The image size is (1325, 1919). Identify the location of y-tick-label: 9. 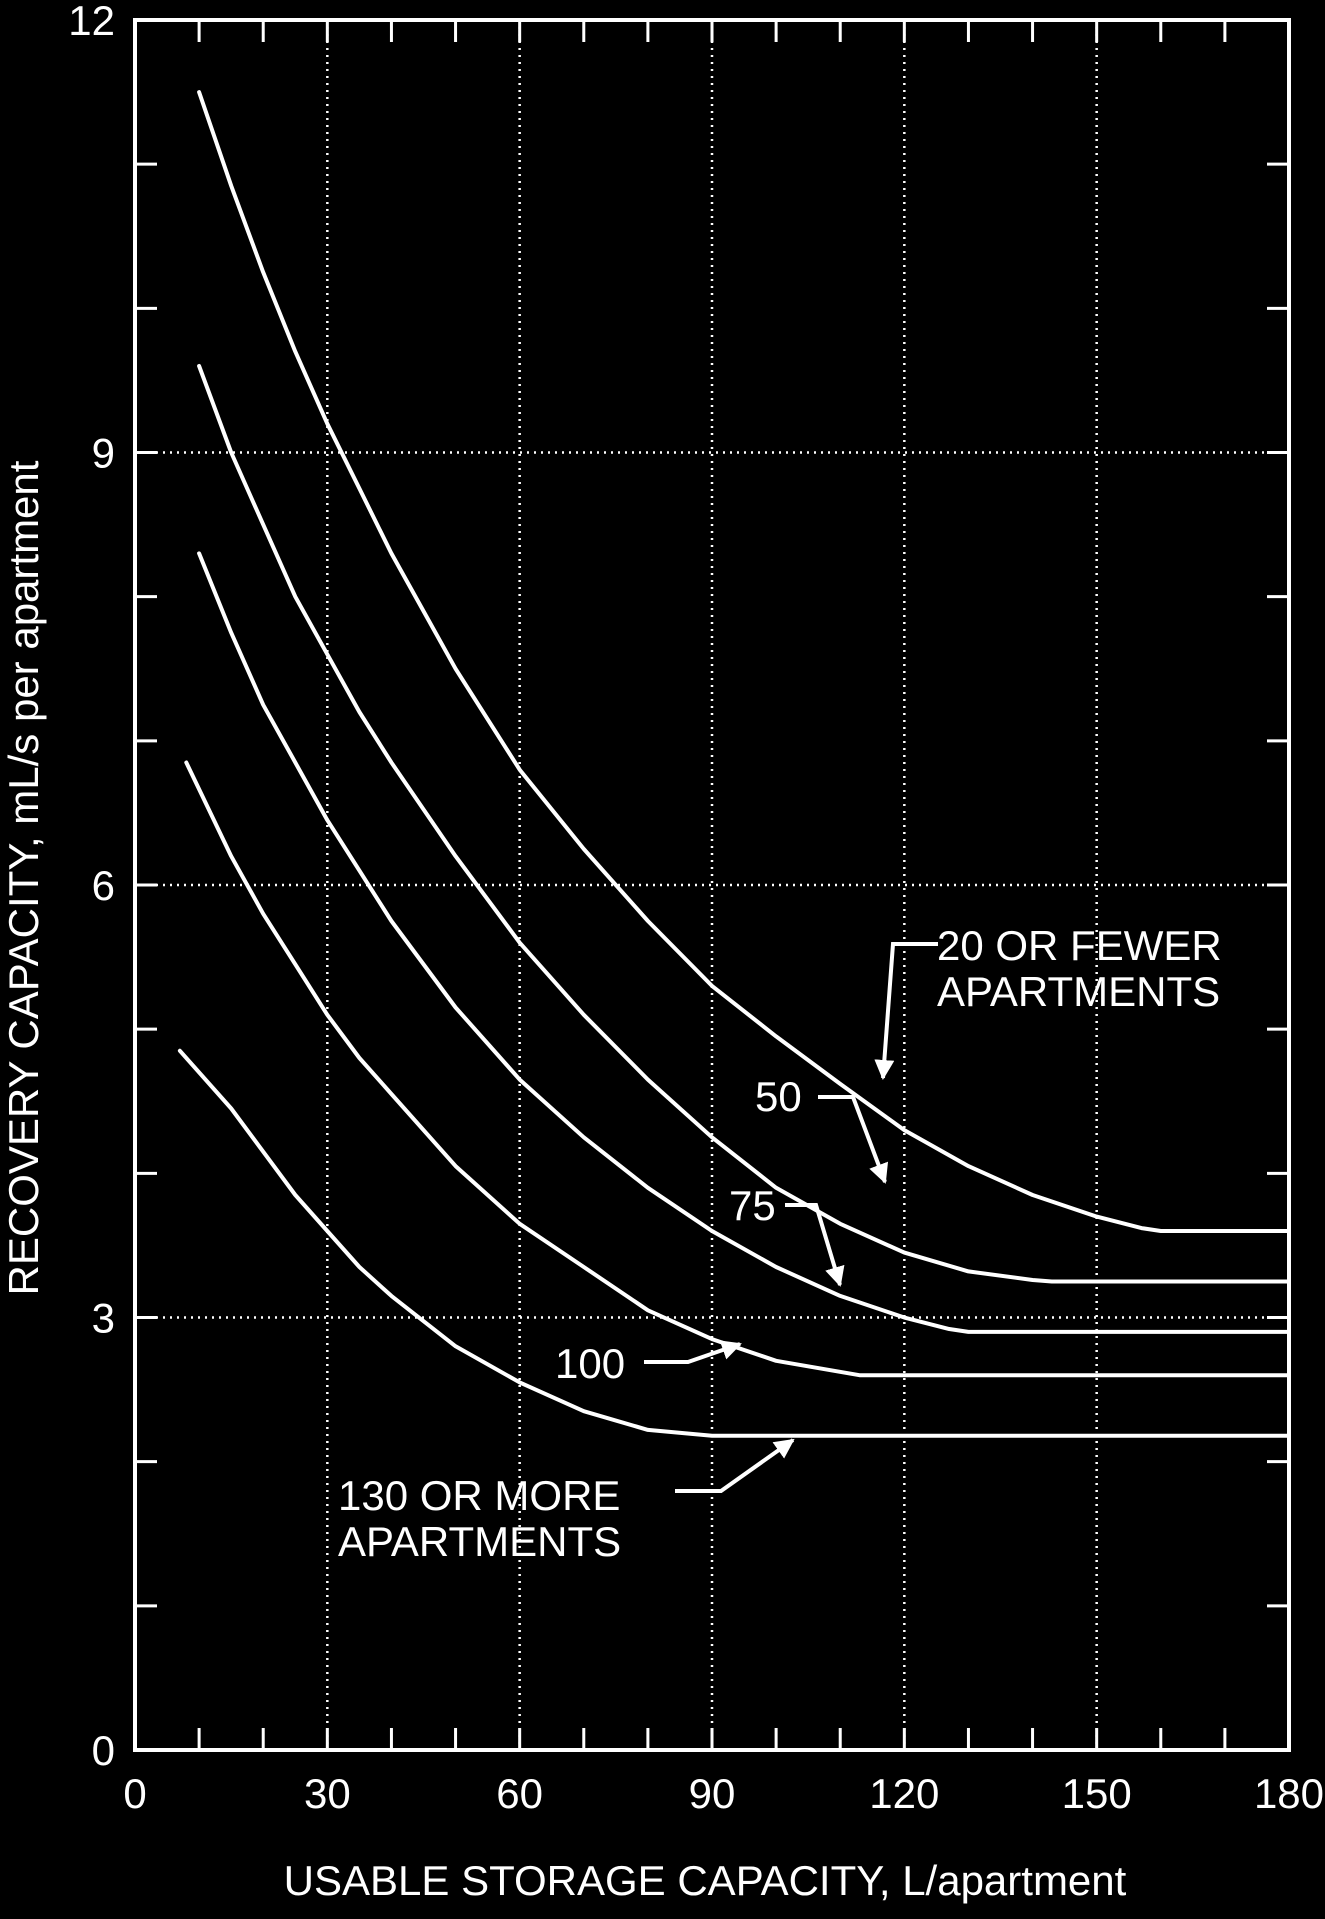
(103, 453).